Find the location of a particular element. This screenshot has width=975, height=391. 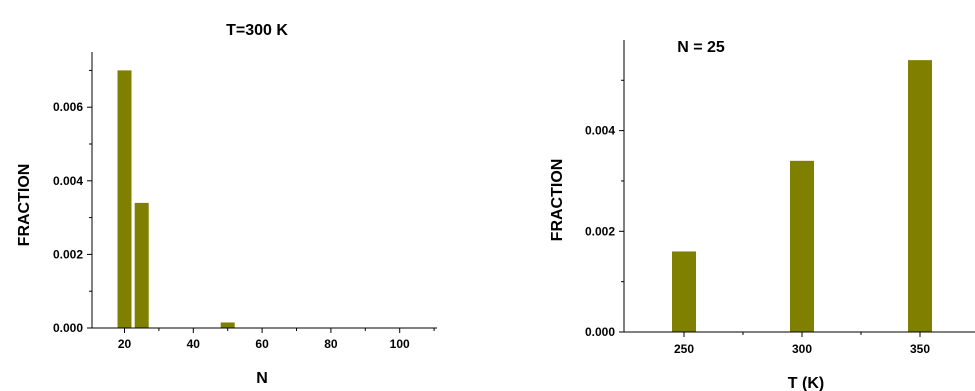

chart-left-y-tick-label: 0.002 is located at coordinates (68, 254).